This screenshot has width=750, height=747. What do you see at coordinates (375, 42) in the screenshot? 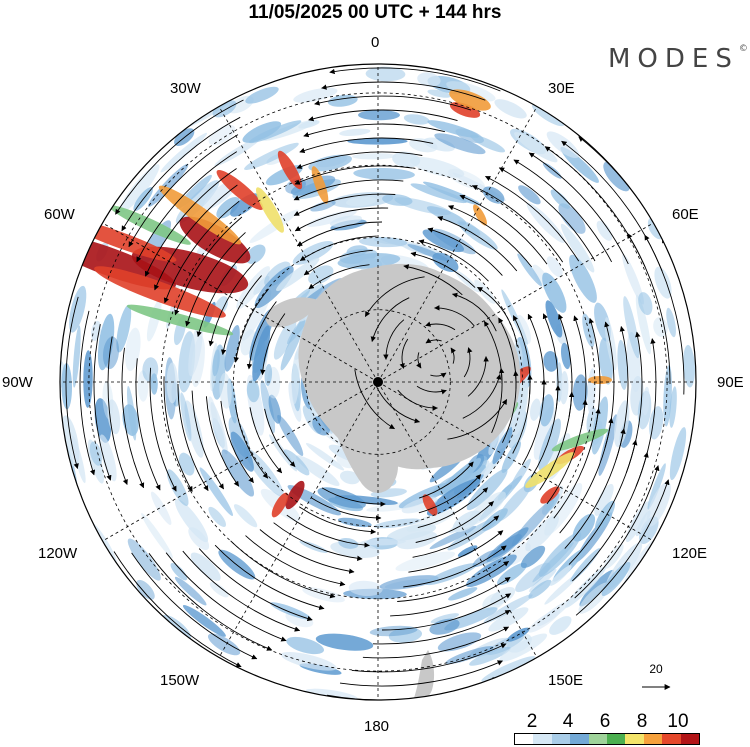
I see `lon-label-0: 0` at bounding box center [375, 42].